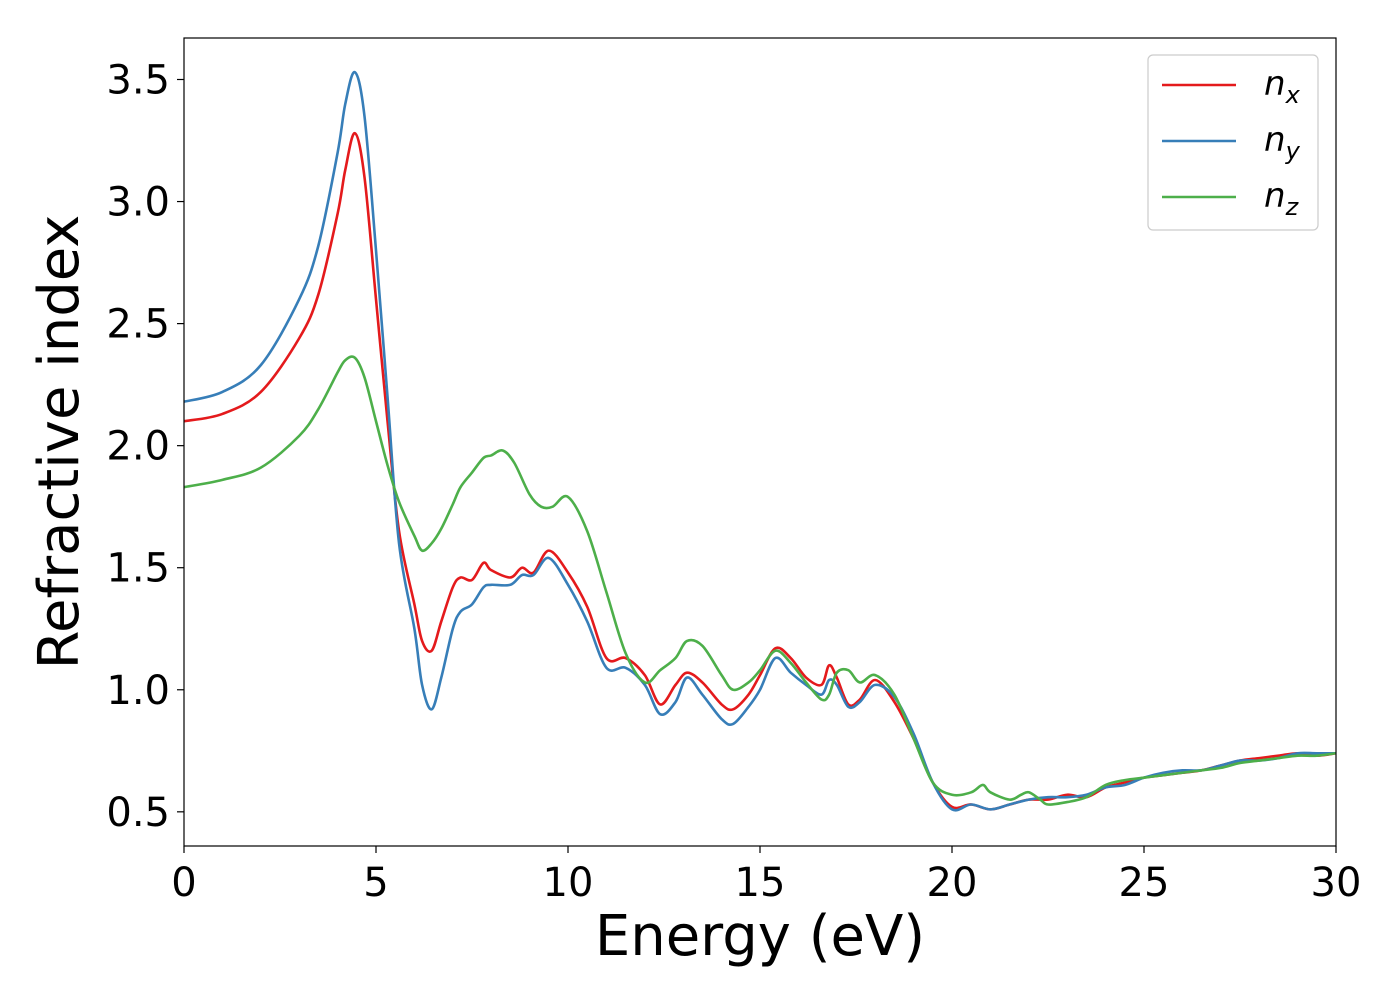 This screenshot has height=1000, width=1400. I want to click on x-tick-label: 30, so click(1336, 883).